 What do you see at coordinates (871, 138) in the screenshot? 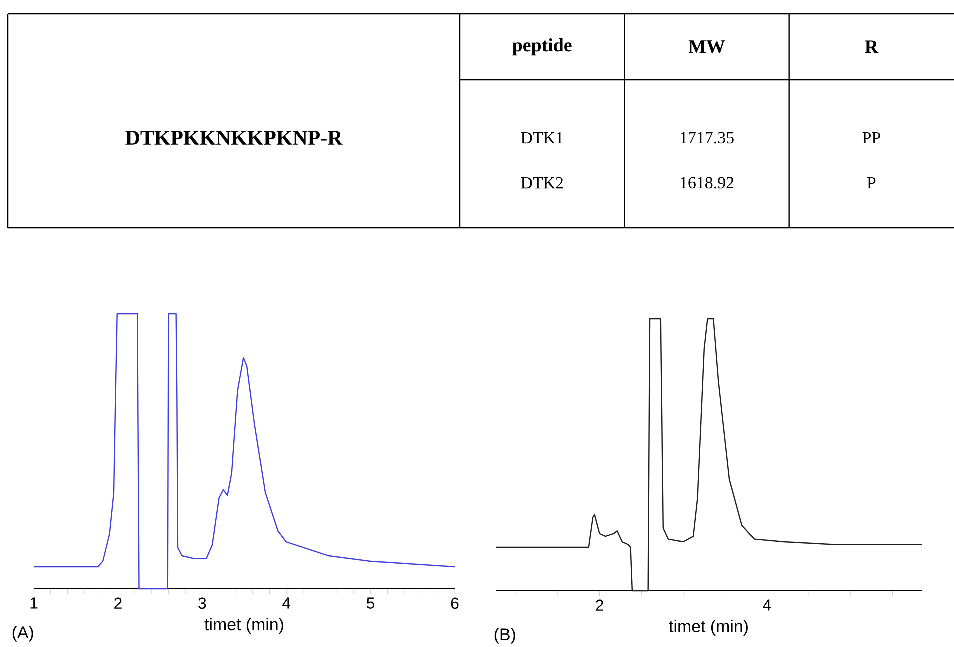
I see `text: PP` at bounding box center [871, 138].